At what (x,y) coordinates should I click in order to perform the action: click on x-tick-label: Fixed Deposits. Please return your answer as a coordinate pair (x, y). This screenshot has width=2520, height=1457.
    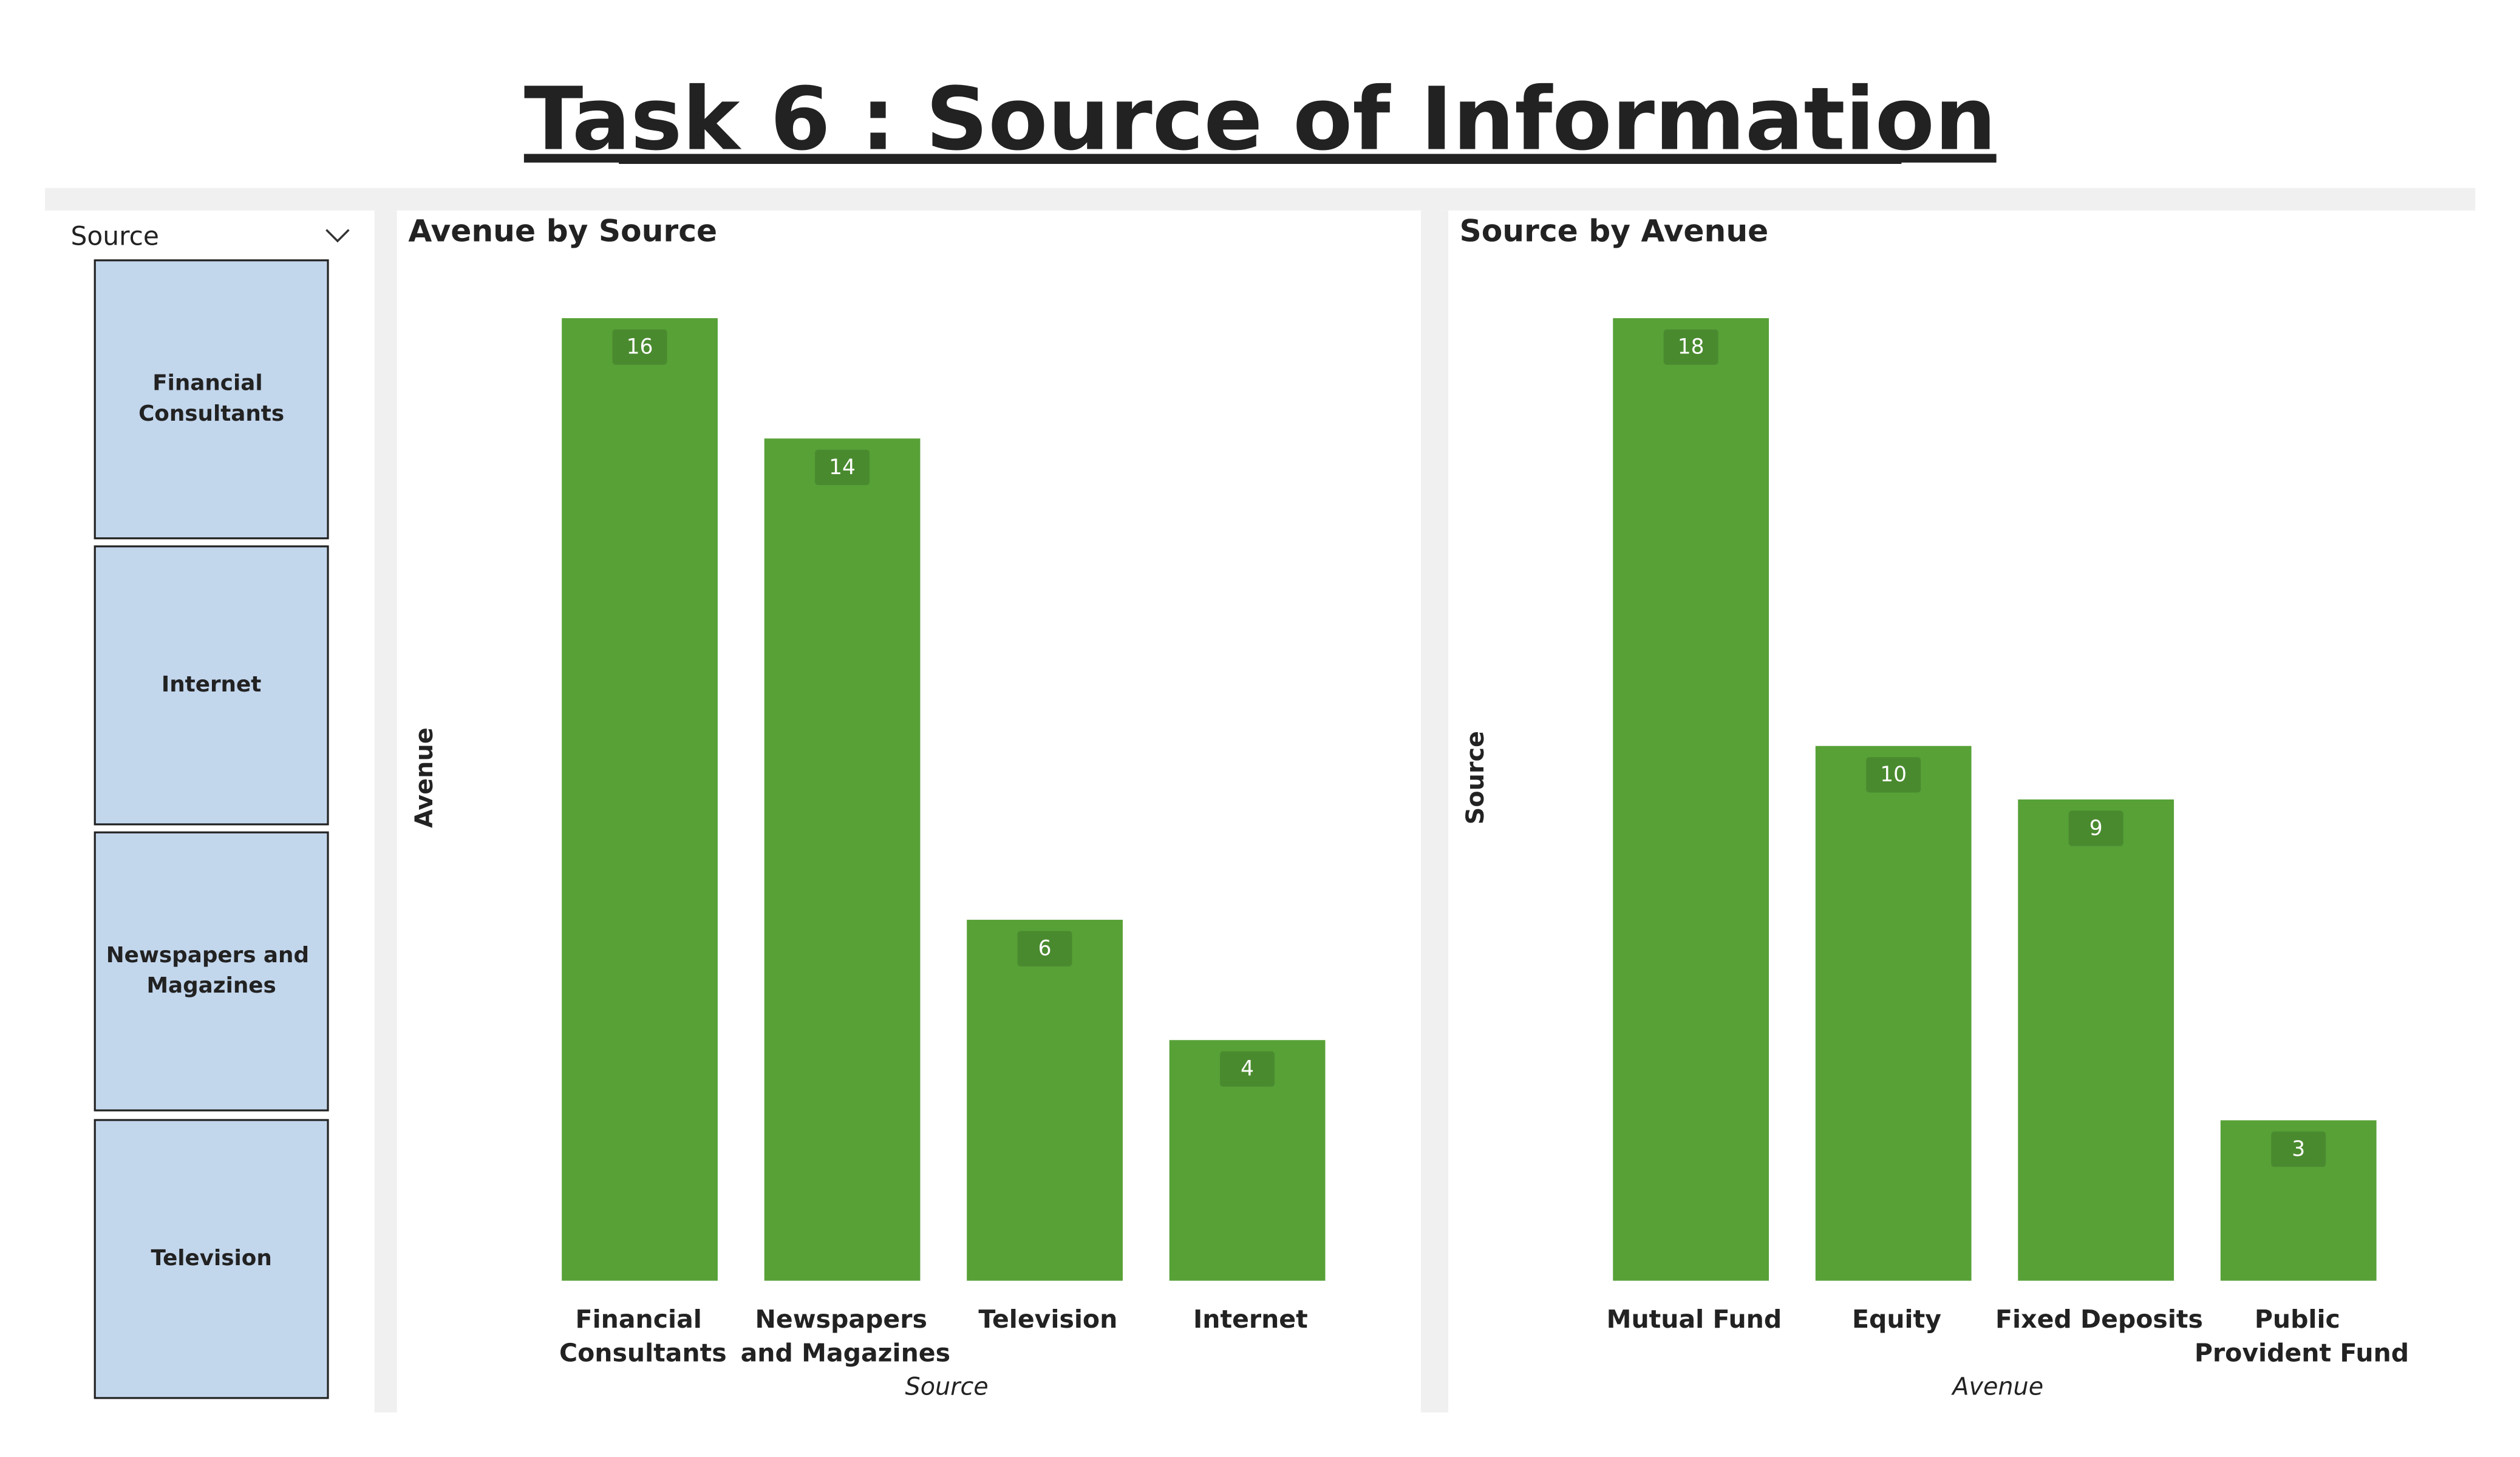
    Looking at the image, I should click on (2099, 1319).